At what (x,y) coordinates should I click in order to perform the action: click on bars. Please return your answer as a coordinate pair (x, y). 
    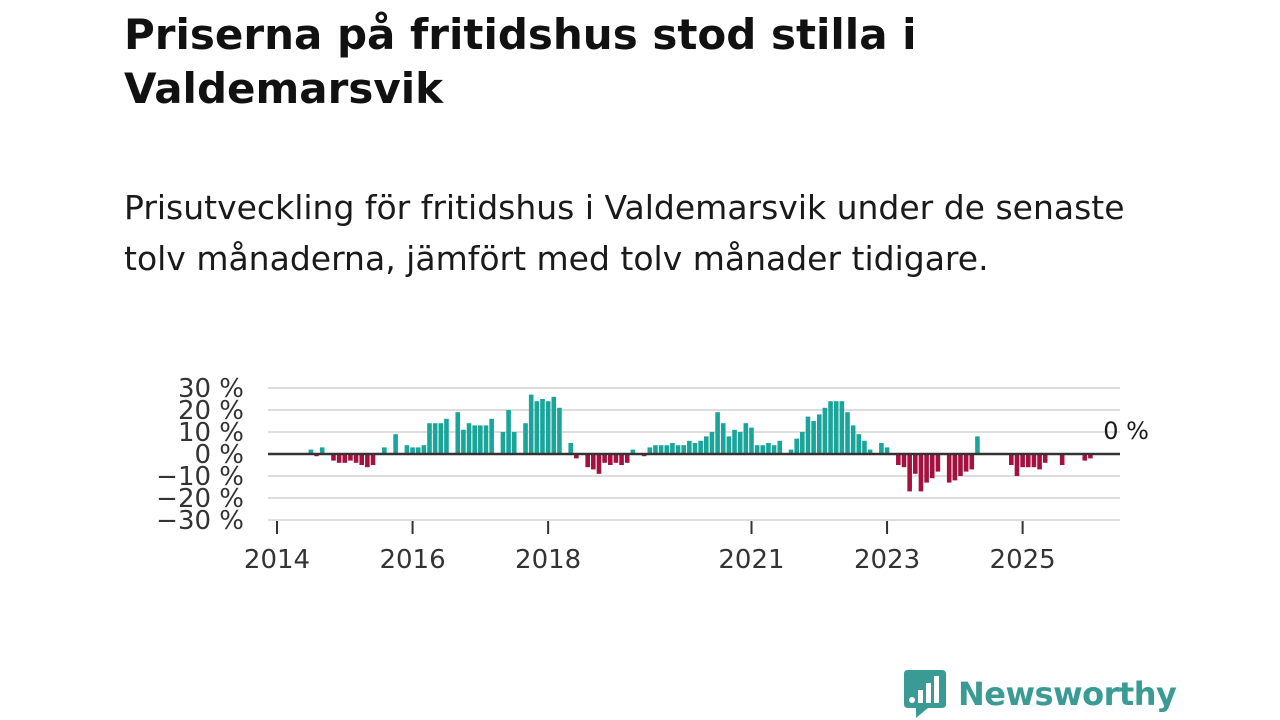
    Looking at the image, I should click on (700, 443).